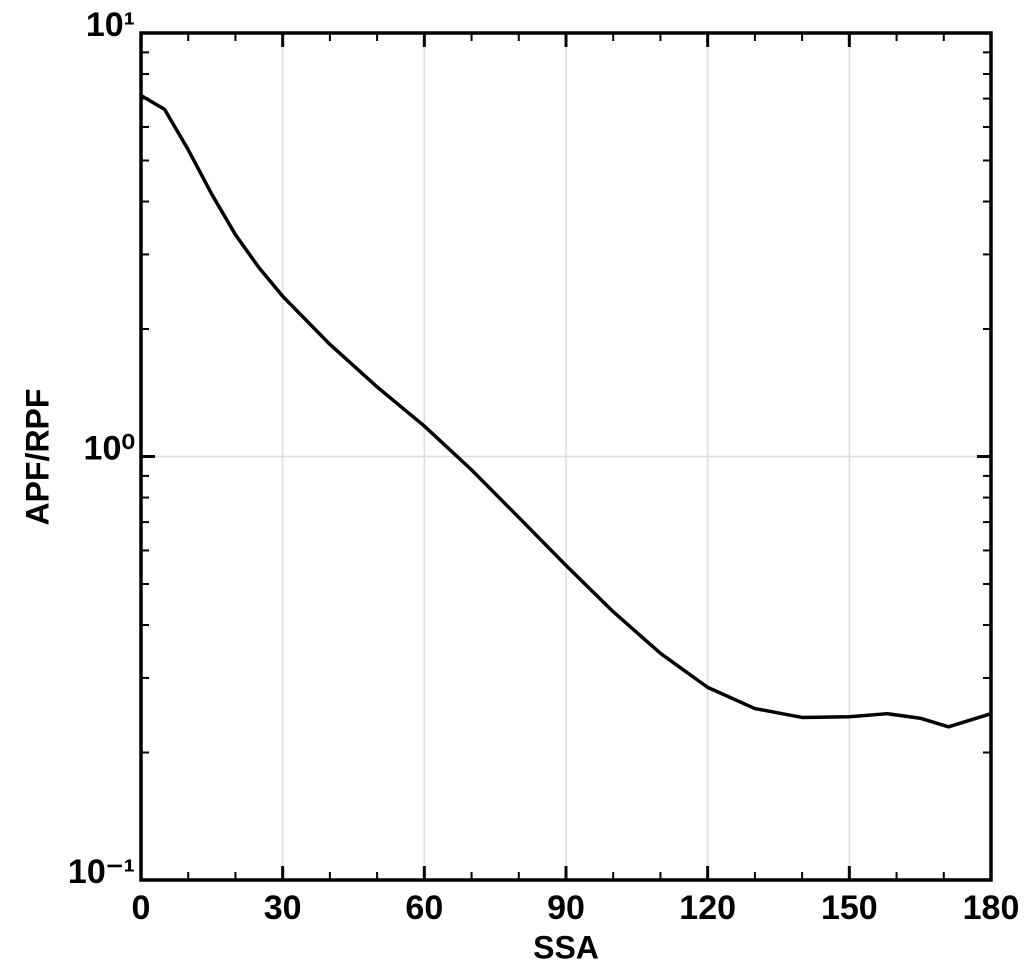 The height and width of the screenshot is (976, 1030). Describe the element at coordinates (141, 908) in the screenshot. I see `x-tick-label: 0` at that location.